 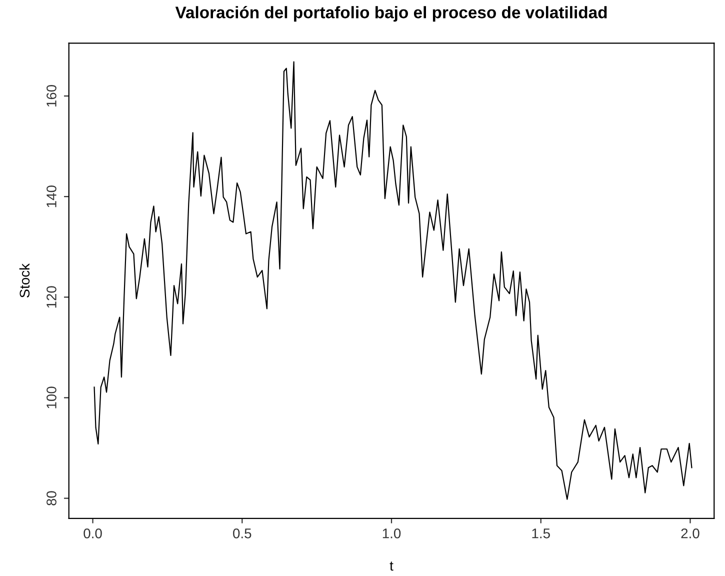 What do you see at coordinates (391, 14) in the screenshot?
I see `chart-title: Valoración del portafolio bajo el proceso de volatilidad` at bounding box center [391, 14].